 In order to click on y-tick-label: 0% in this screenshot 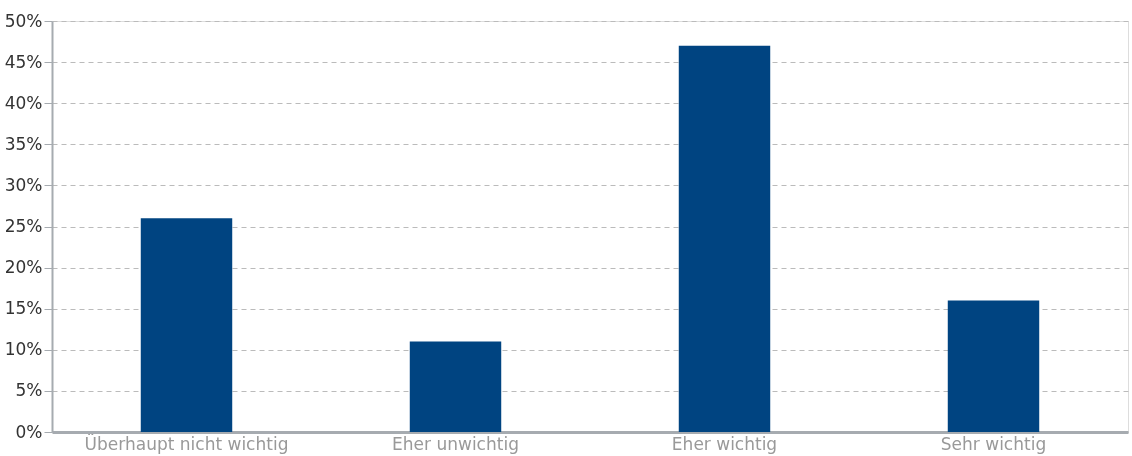, I will do `click(29, 431)`.